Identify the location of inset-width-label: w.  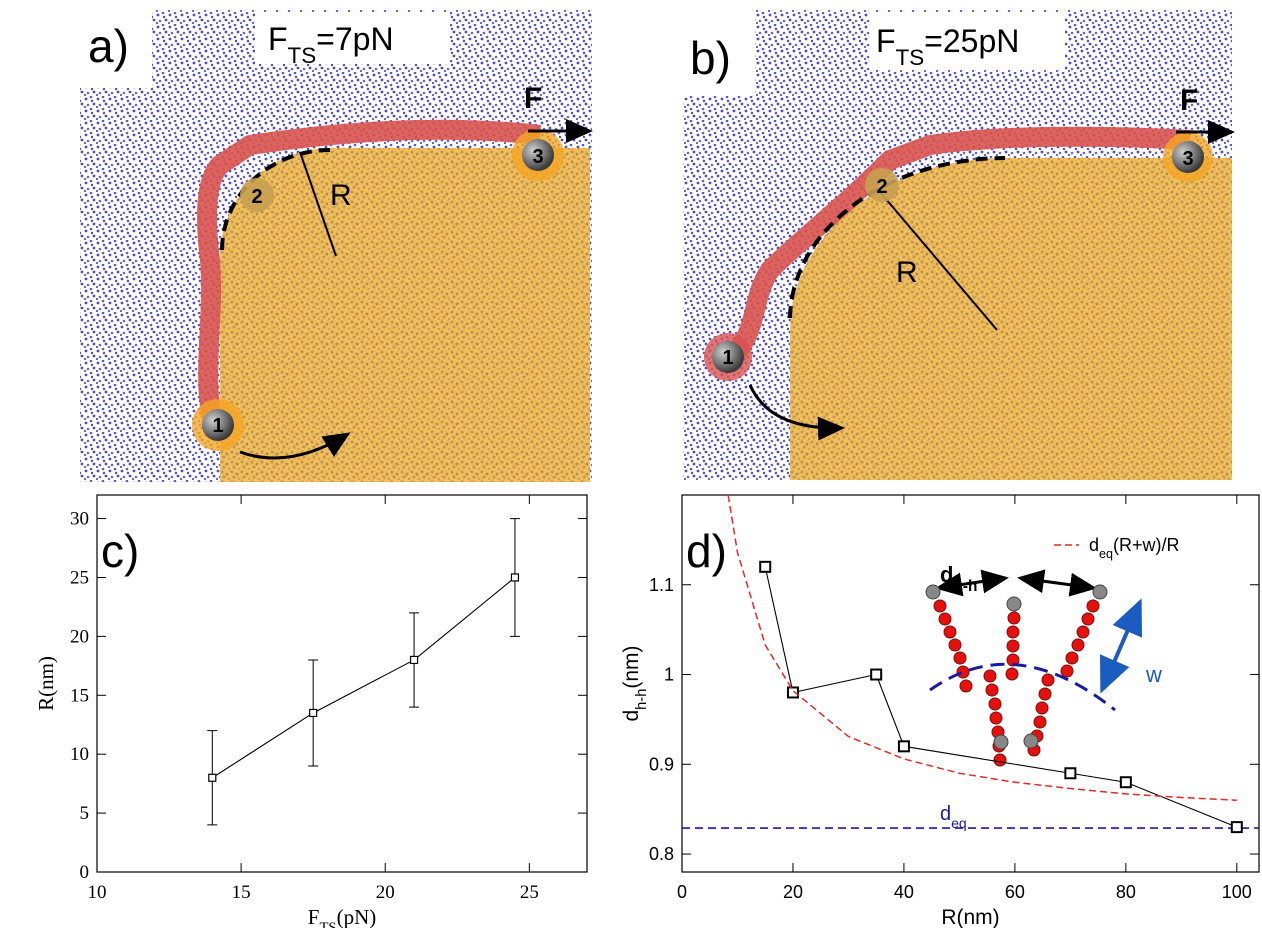
(1153, 674).